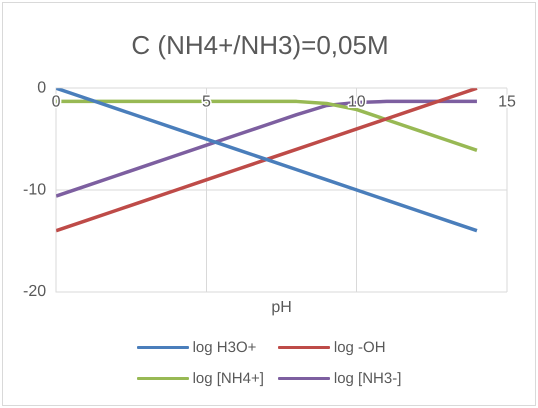 The height and width of the screenshot is (408, 538). What do you see at coordinates (56, 102) in the screenshot?
I see `x-tick-label: 0` at bounding box center [56, 102].